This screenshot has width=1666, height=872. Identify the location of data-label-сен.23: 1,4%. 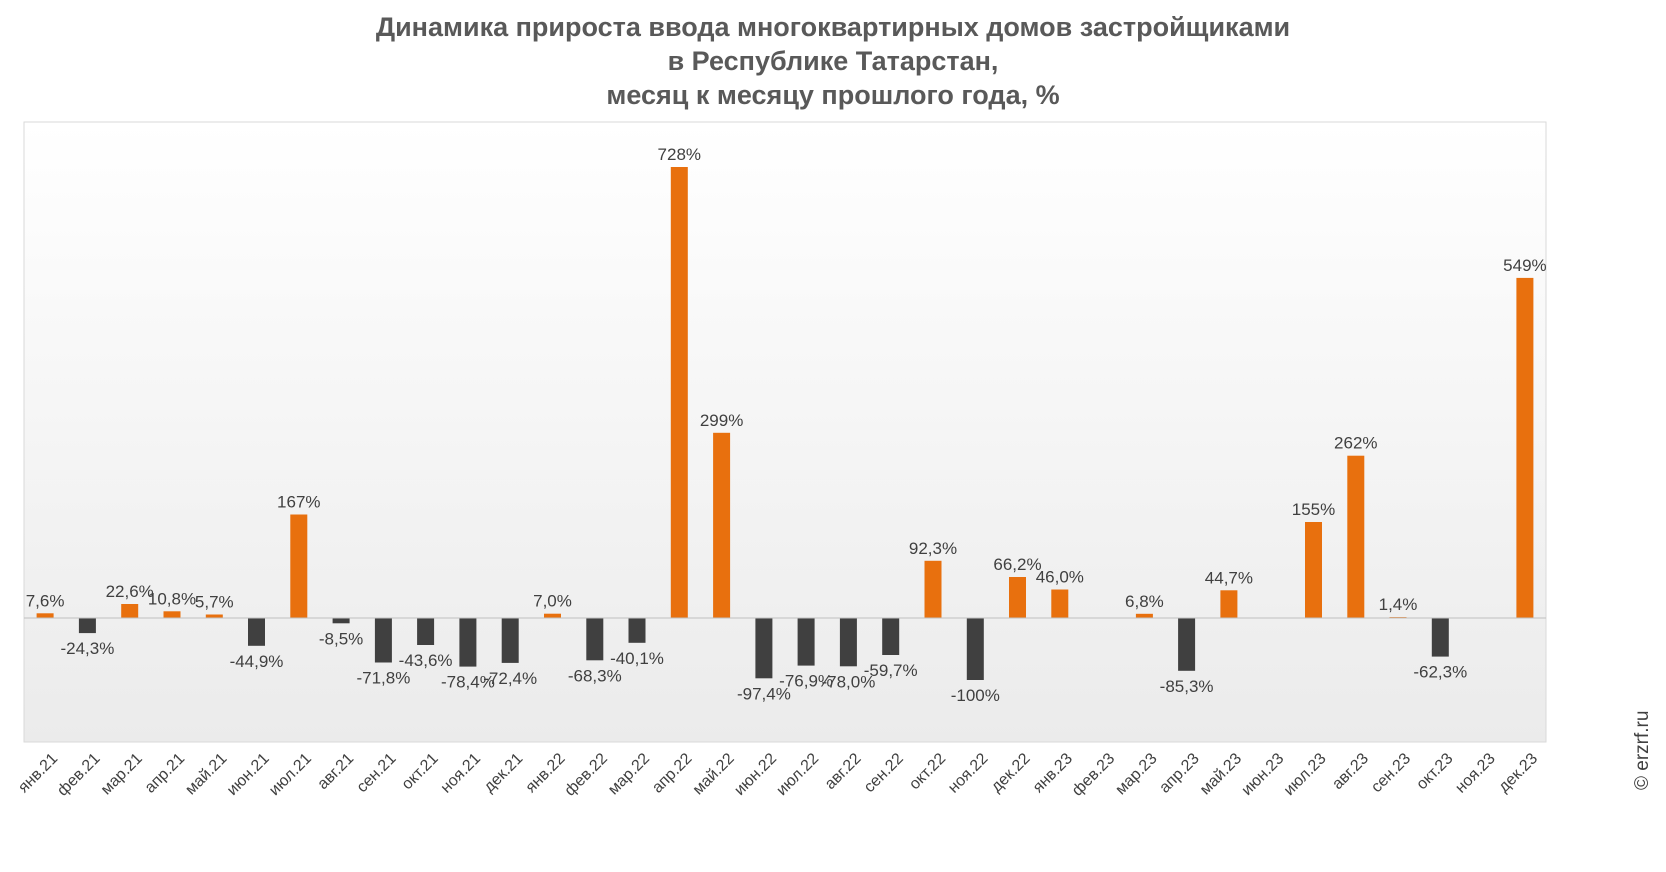
(1398, 604).